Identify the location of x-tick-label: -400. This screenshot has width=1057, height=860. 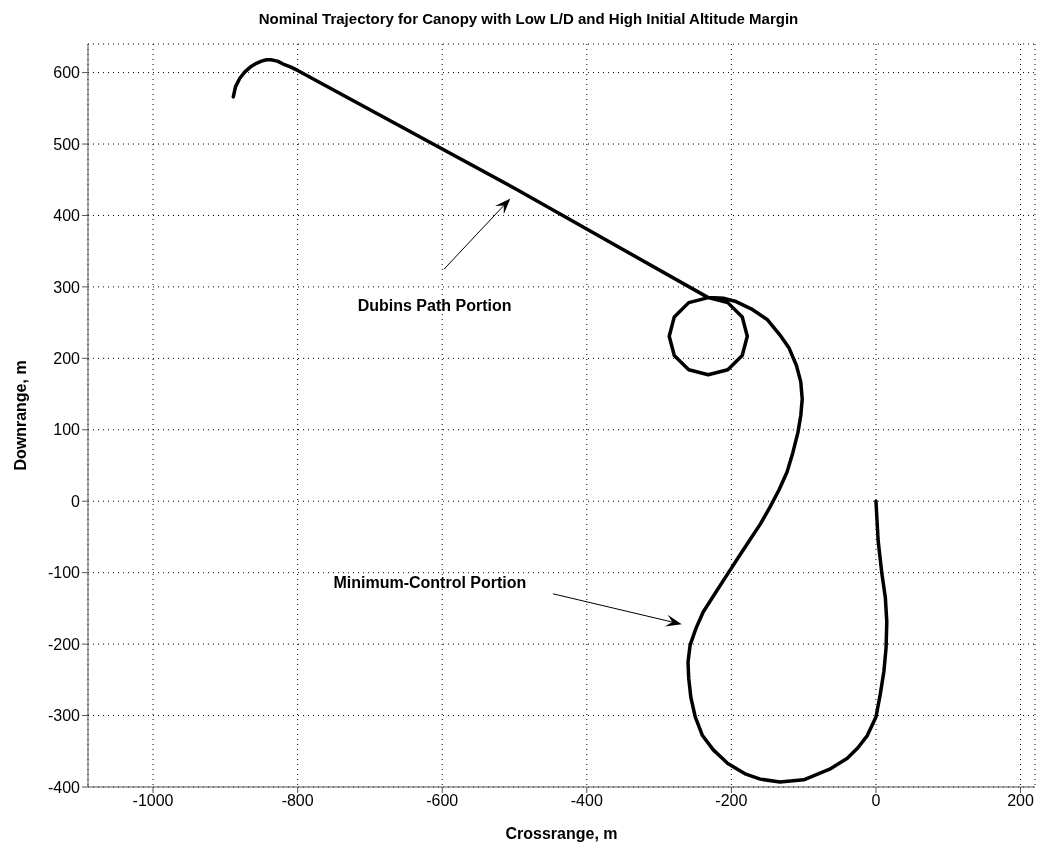
(586, 801).